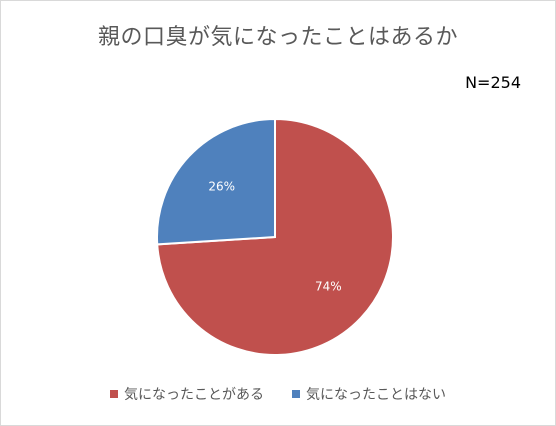  I want to click on legend-swatch-no, so click(296, 394).